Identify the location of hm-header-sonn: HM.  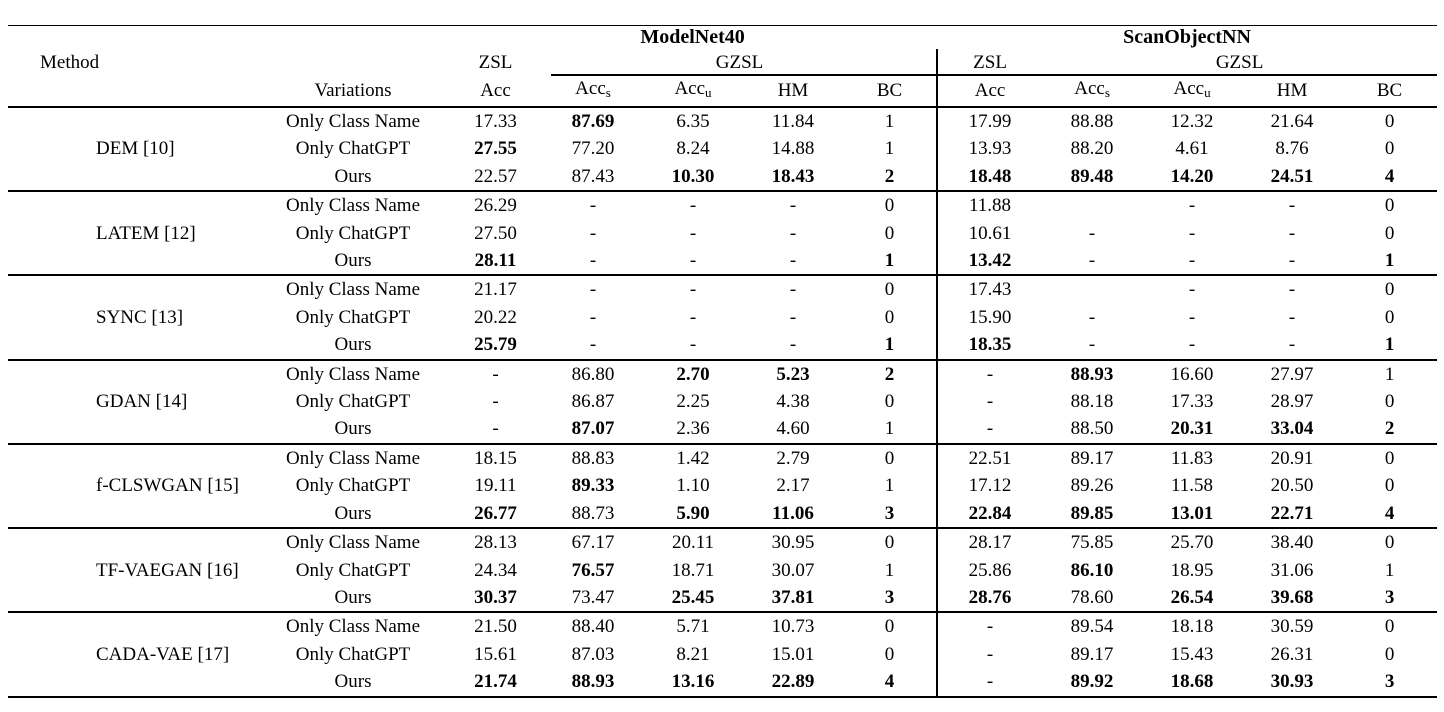
(1292, 92).